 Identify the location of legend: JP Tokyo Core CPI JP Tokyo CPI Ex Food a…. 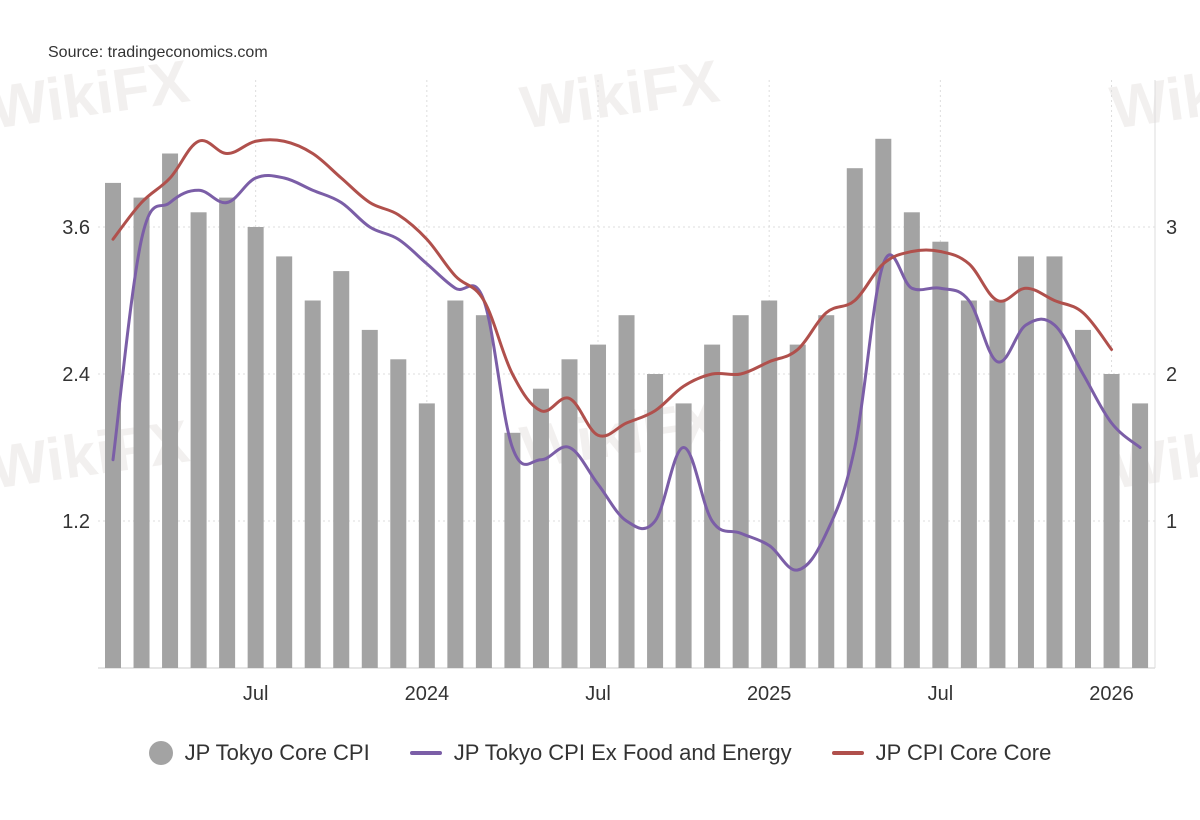
(600, 753).